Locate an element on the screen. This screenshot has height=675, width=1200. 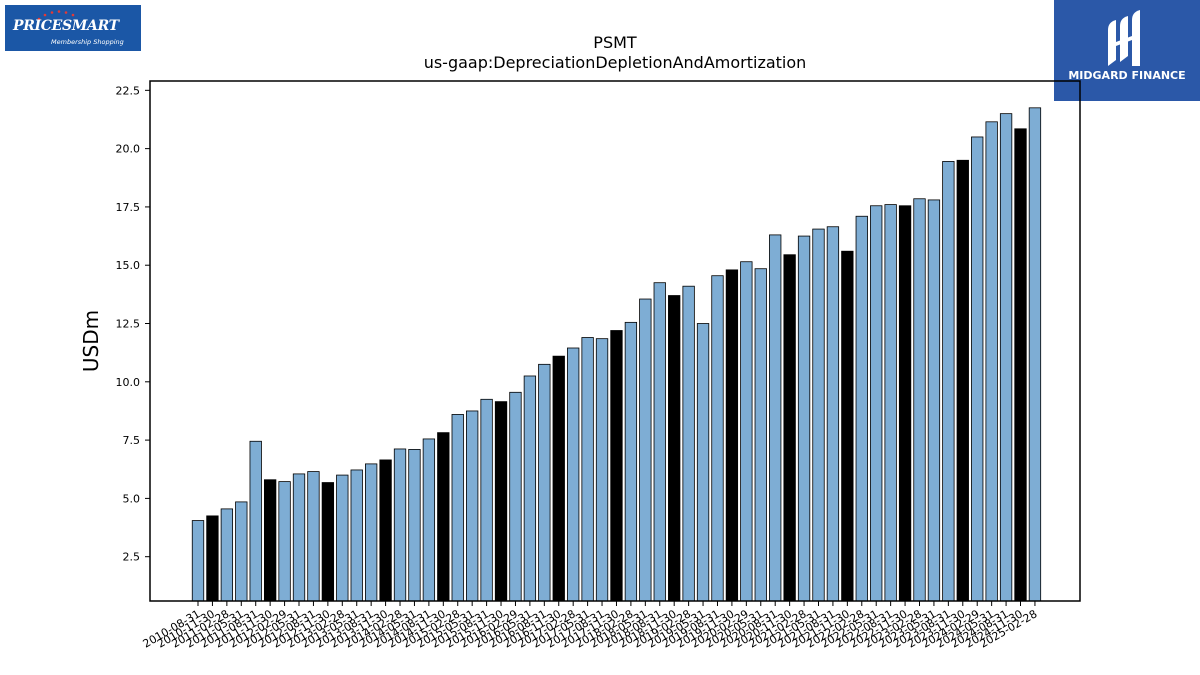
y-tick-label: 12.5 is located at coordinates (128, 324).